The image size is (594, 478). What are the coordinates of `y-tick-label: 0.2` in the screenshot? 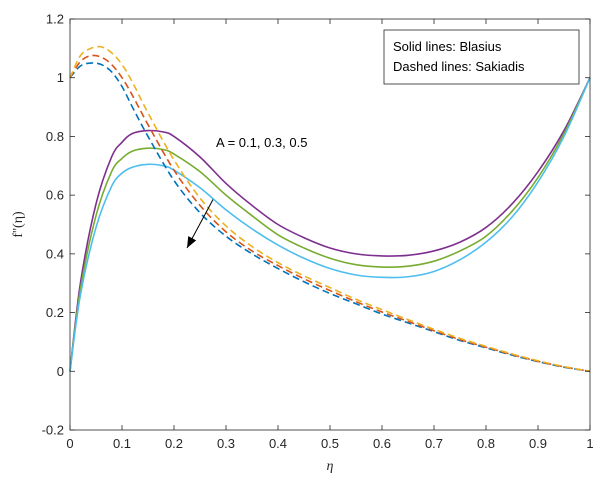 It's located at (55, 312).